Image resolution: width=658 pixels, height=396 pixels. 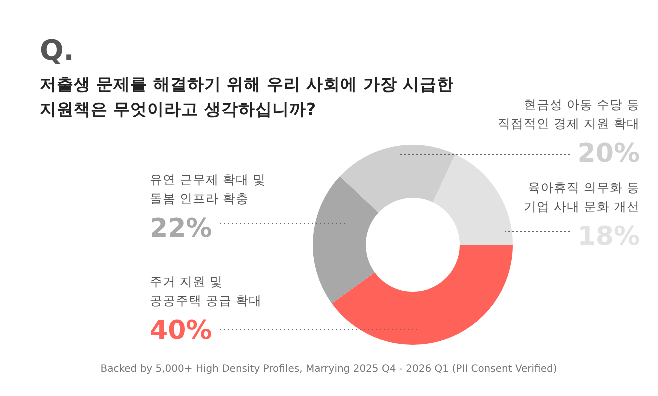 What do you see at coordinates (206, 291) in the screenshot?
I see `slice-label: 주거 지원 및 공공주택 공급 확대` at bounding box center [206, 291].